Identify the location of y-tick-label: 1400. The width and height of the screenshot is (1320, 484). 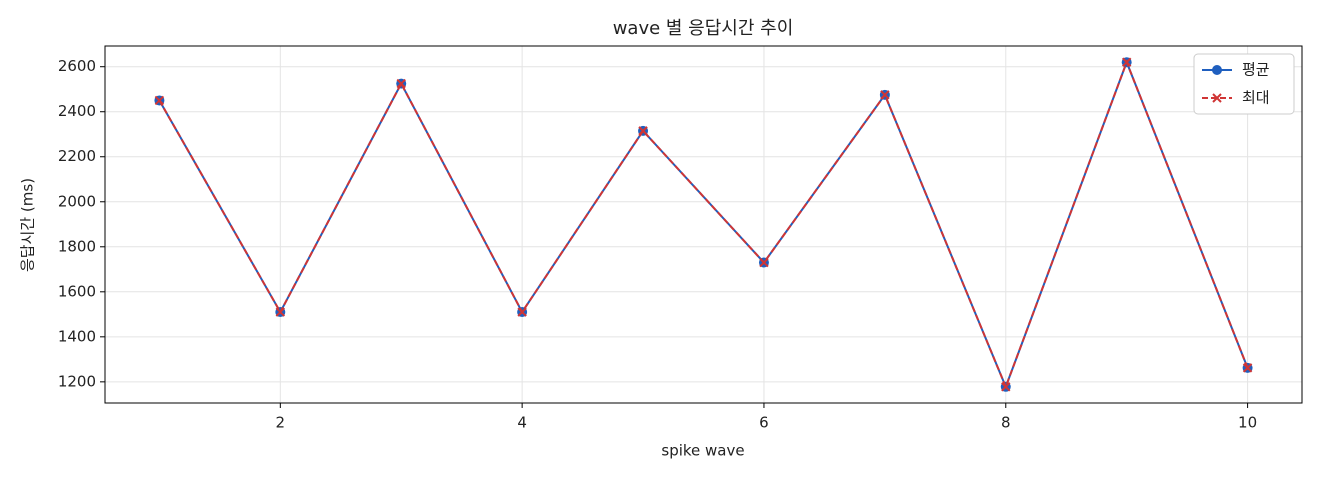
(77, 336).